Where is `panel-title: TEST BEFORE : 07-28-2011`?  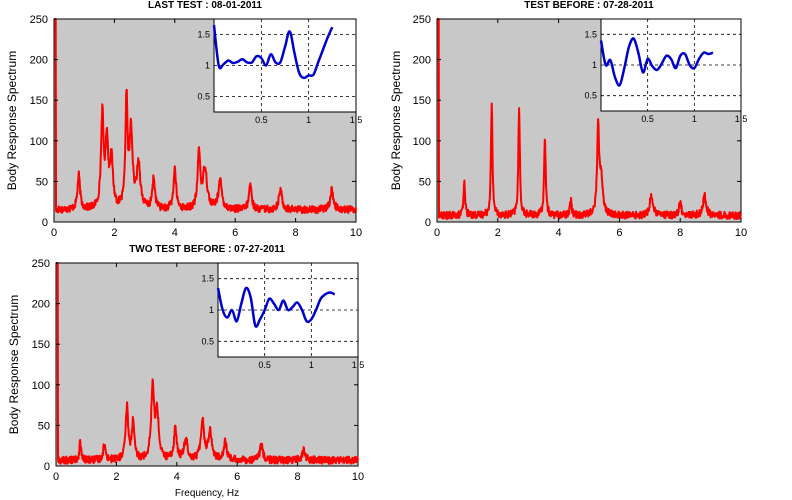
panel-title: TEST BEFORE : 07-28-2011 is located at coordinates (589, 5).